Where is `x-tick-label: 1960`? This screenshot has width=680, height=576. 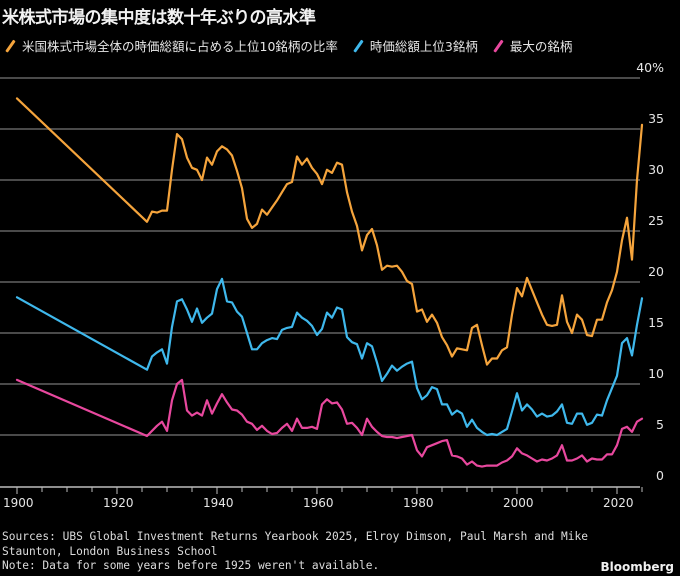
x-tick-label: 1960 is located at coordinates (318, 503).